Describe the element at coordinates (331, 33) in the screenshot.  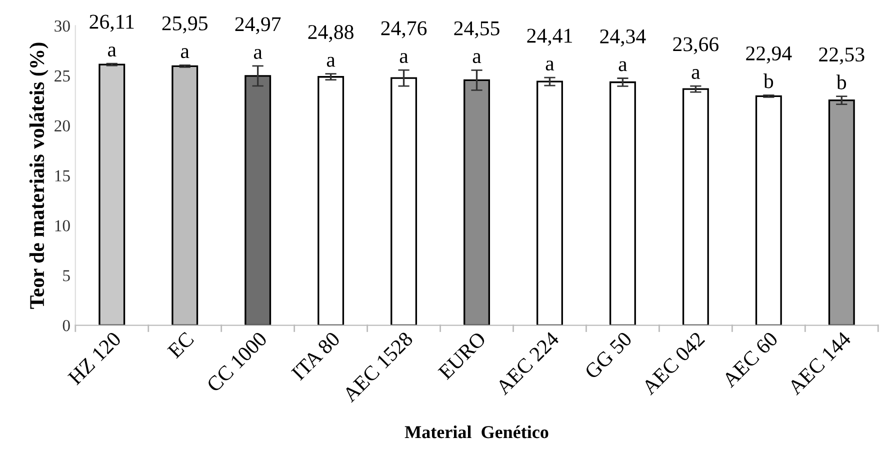
I see `data-label: 24,88` at that location.